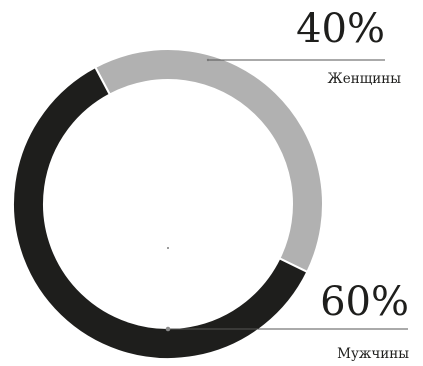 This screenshot has width=423, height=366. Describe the element at coordinates (365, 79) in the screenshot. I see `category-label-women: Женщины` at that location.